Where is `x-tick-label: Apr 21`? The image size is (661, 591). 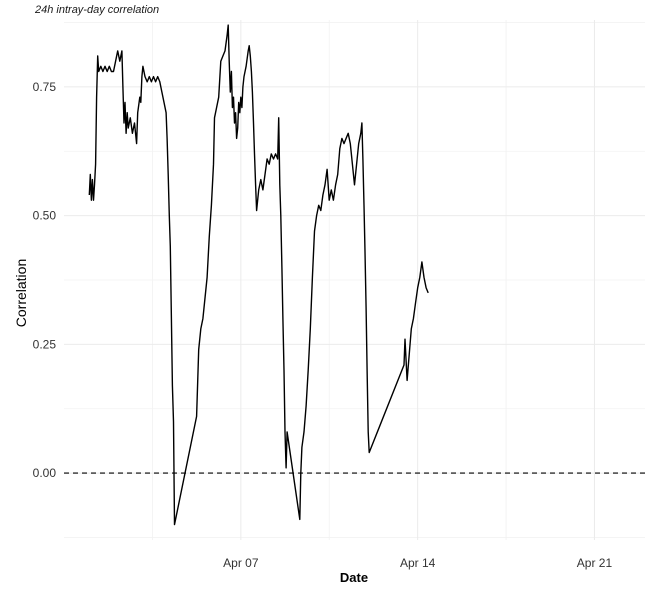 x-tick-label: Apr 21 is located at coordinates (595, 563).